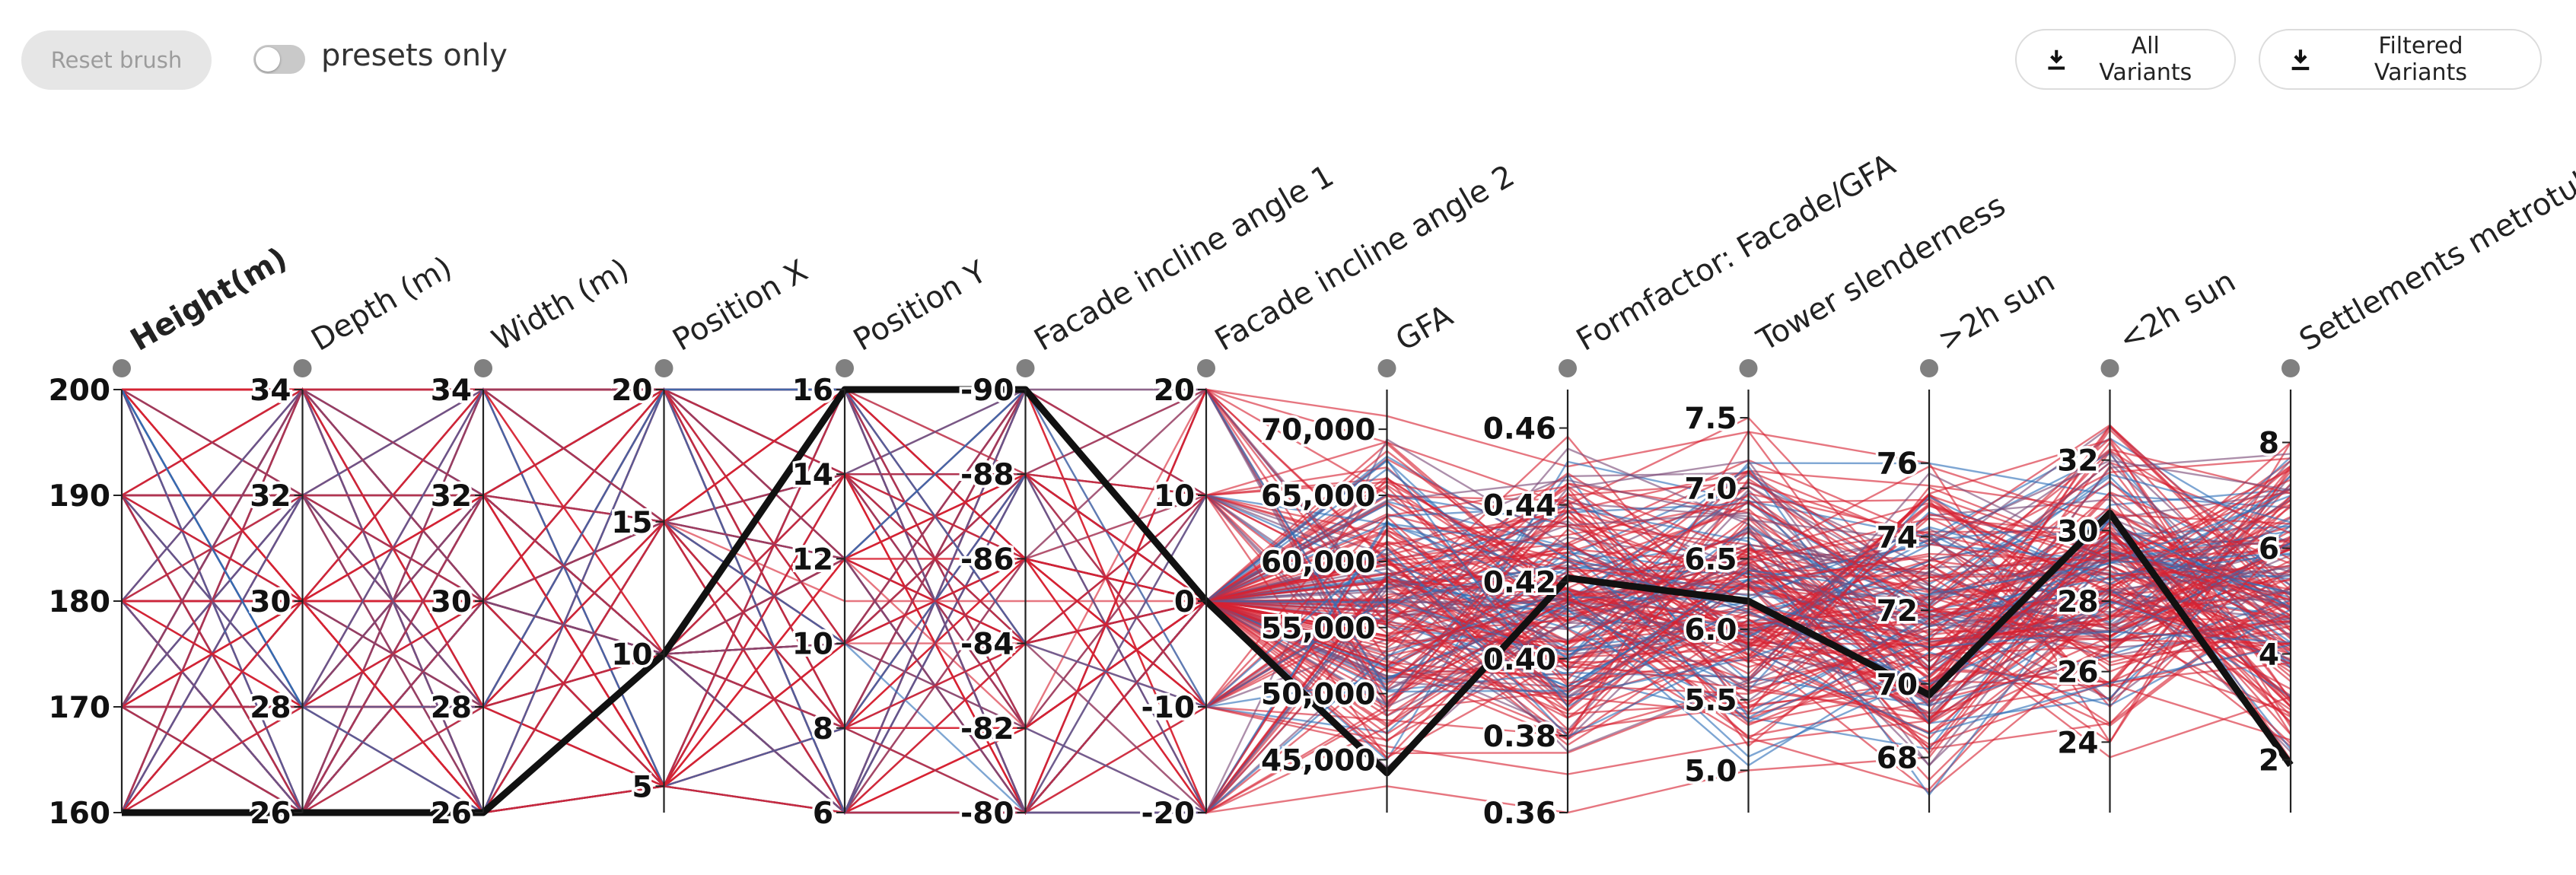  What do you see at coordinates (1425, 328) in the screenshot?
I see `axis-title: GFA` at bounding box center [1425, 328].